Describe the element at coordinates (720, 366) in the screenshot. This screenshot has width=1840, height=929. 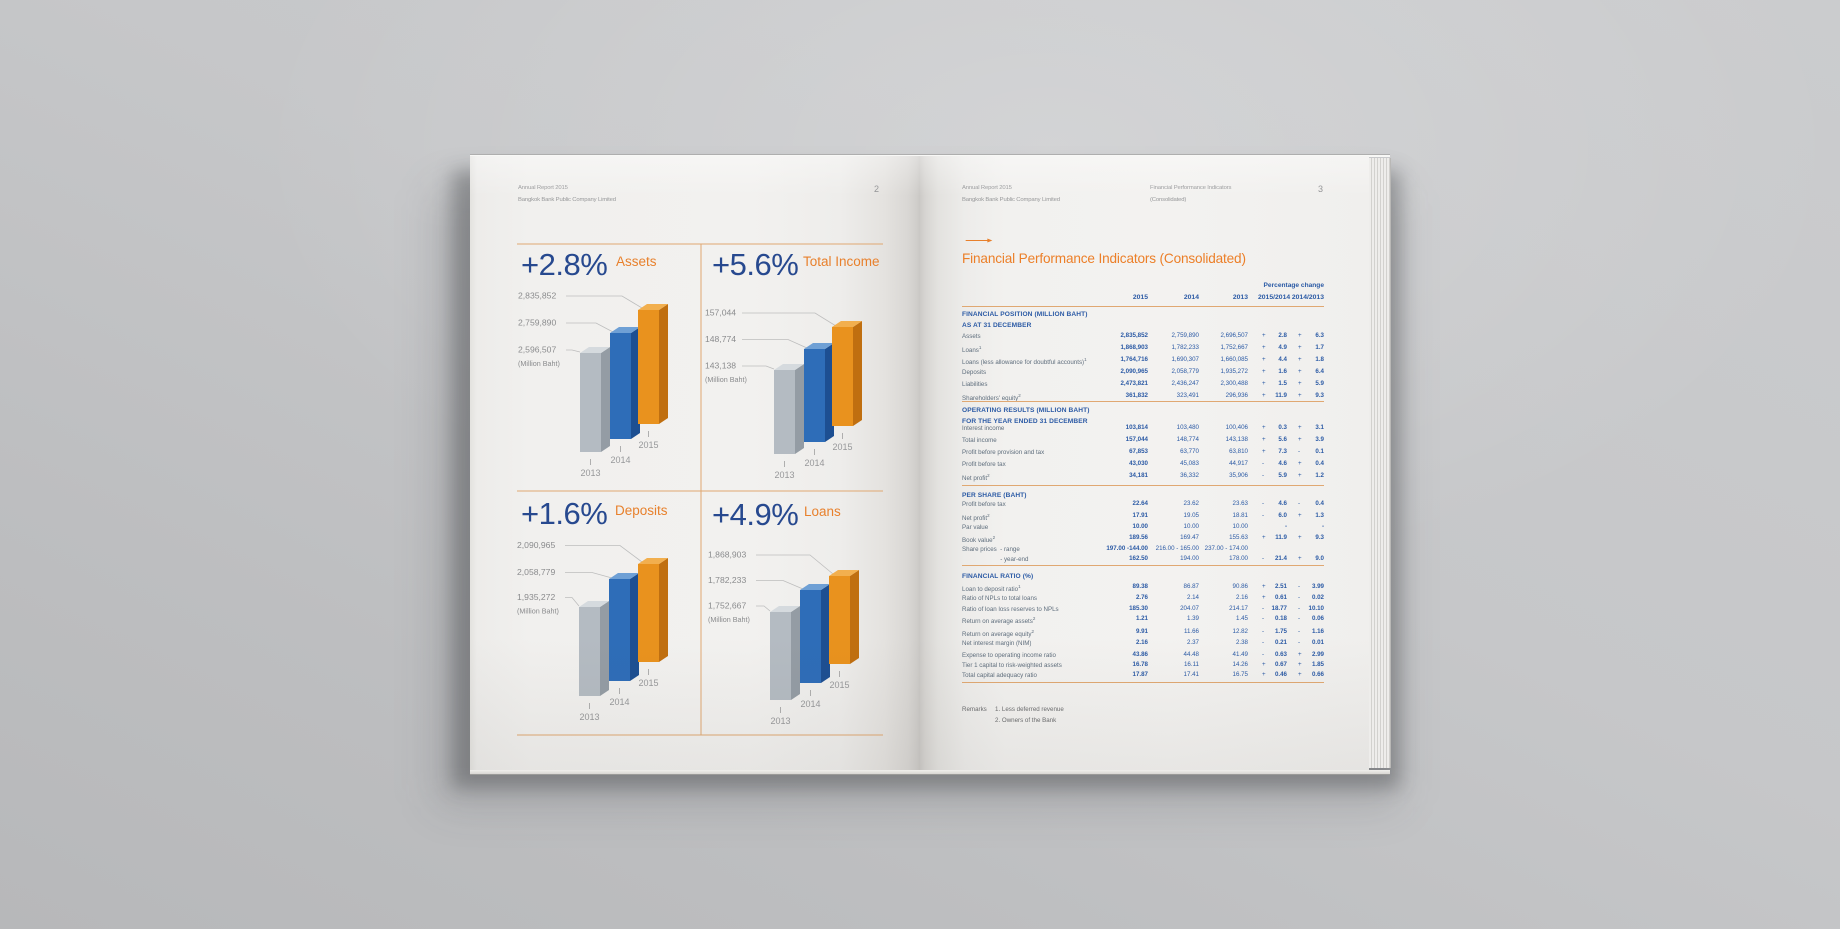
I see `svg-text: 143,138` at that location.